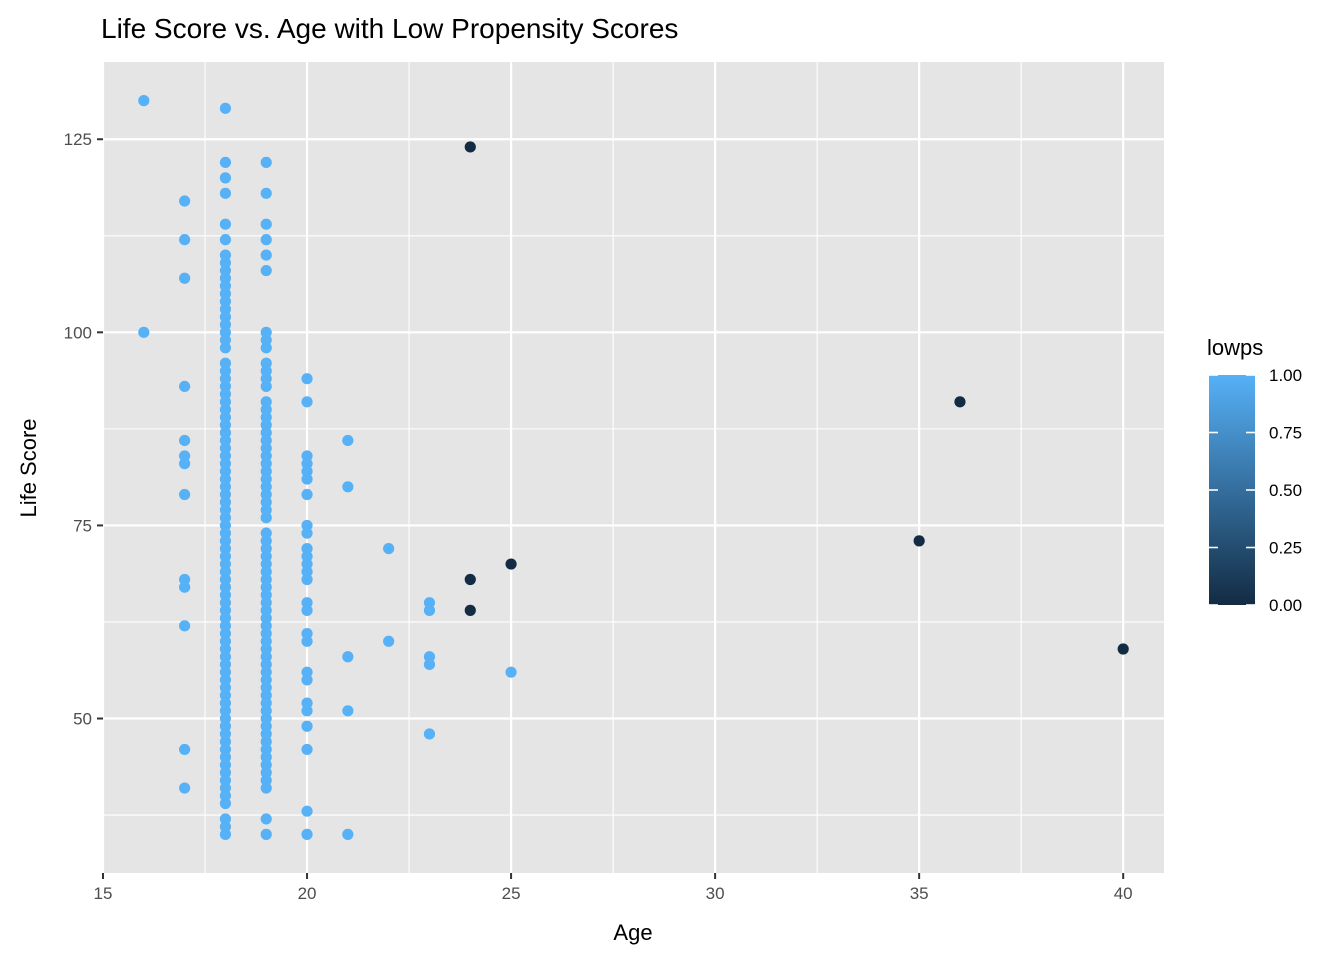 Image resolution: width=1344 pixels, height=960 pixels. Describe the element at coordinates (1285, 548) in the screenshot. I see `legend-tick-label: 0.25` at that location.